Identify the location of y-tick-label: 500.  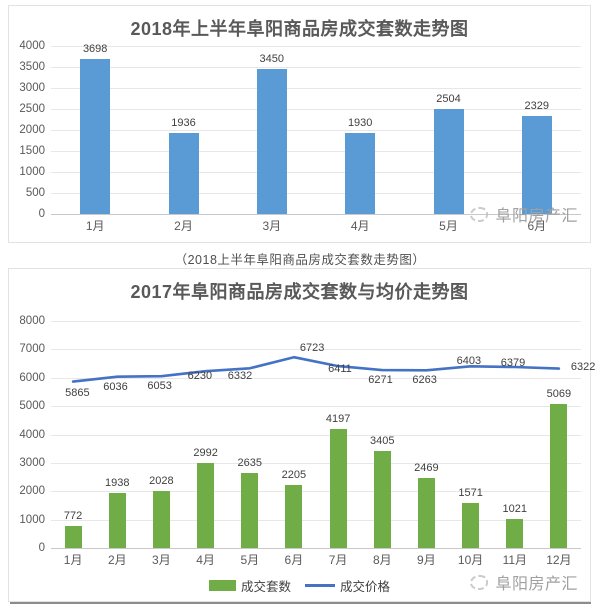
(35, 193).